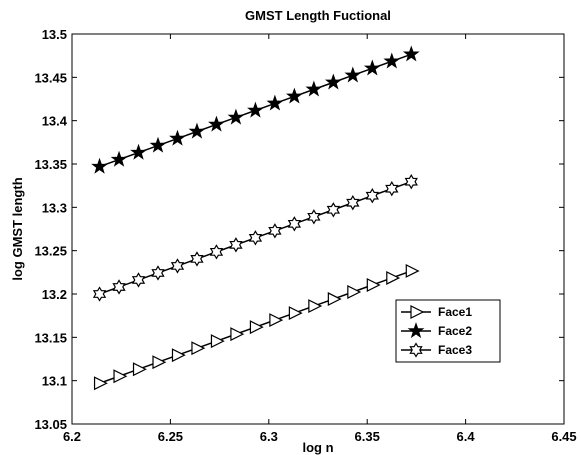 Image resolution: width=581 pixels, height=455 pixels. I want to click on legend-label: Face2, so click(455, 331).